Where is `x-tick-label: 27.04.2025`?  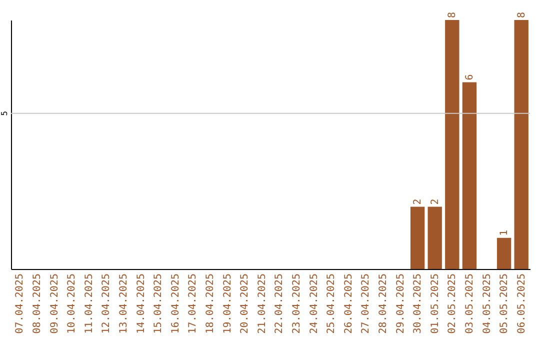
x-tick-label: 27.04.2025 is located at coordinates (366, 304).